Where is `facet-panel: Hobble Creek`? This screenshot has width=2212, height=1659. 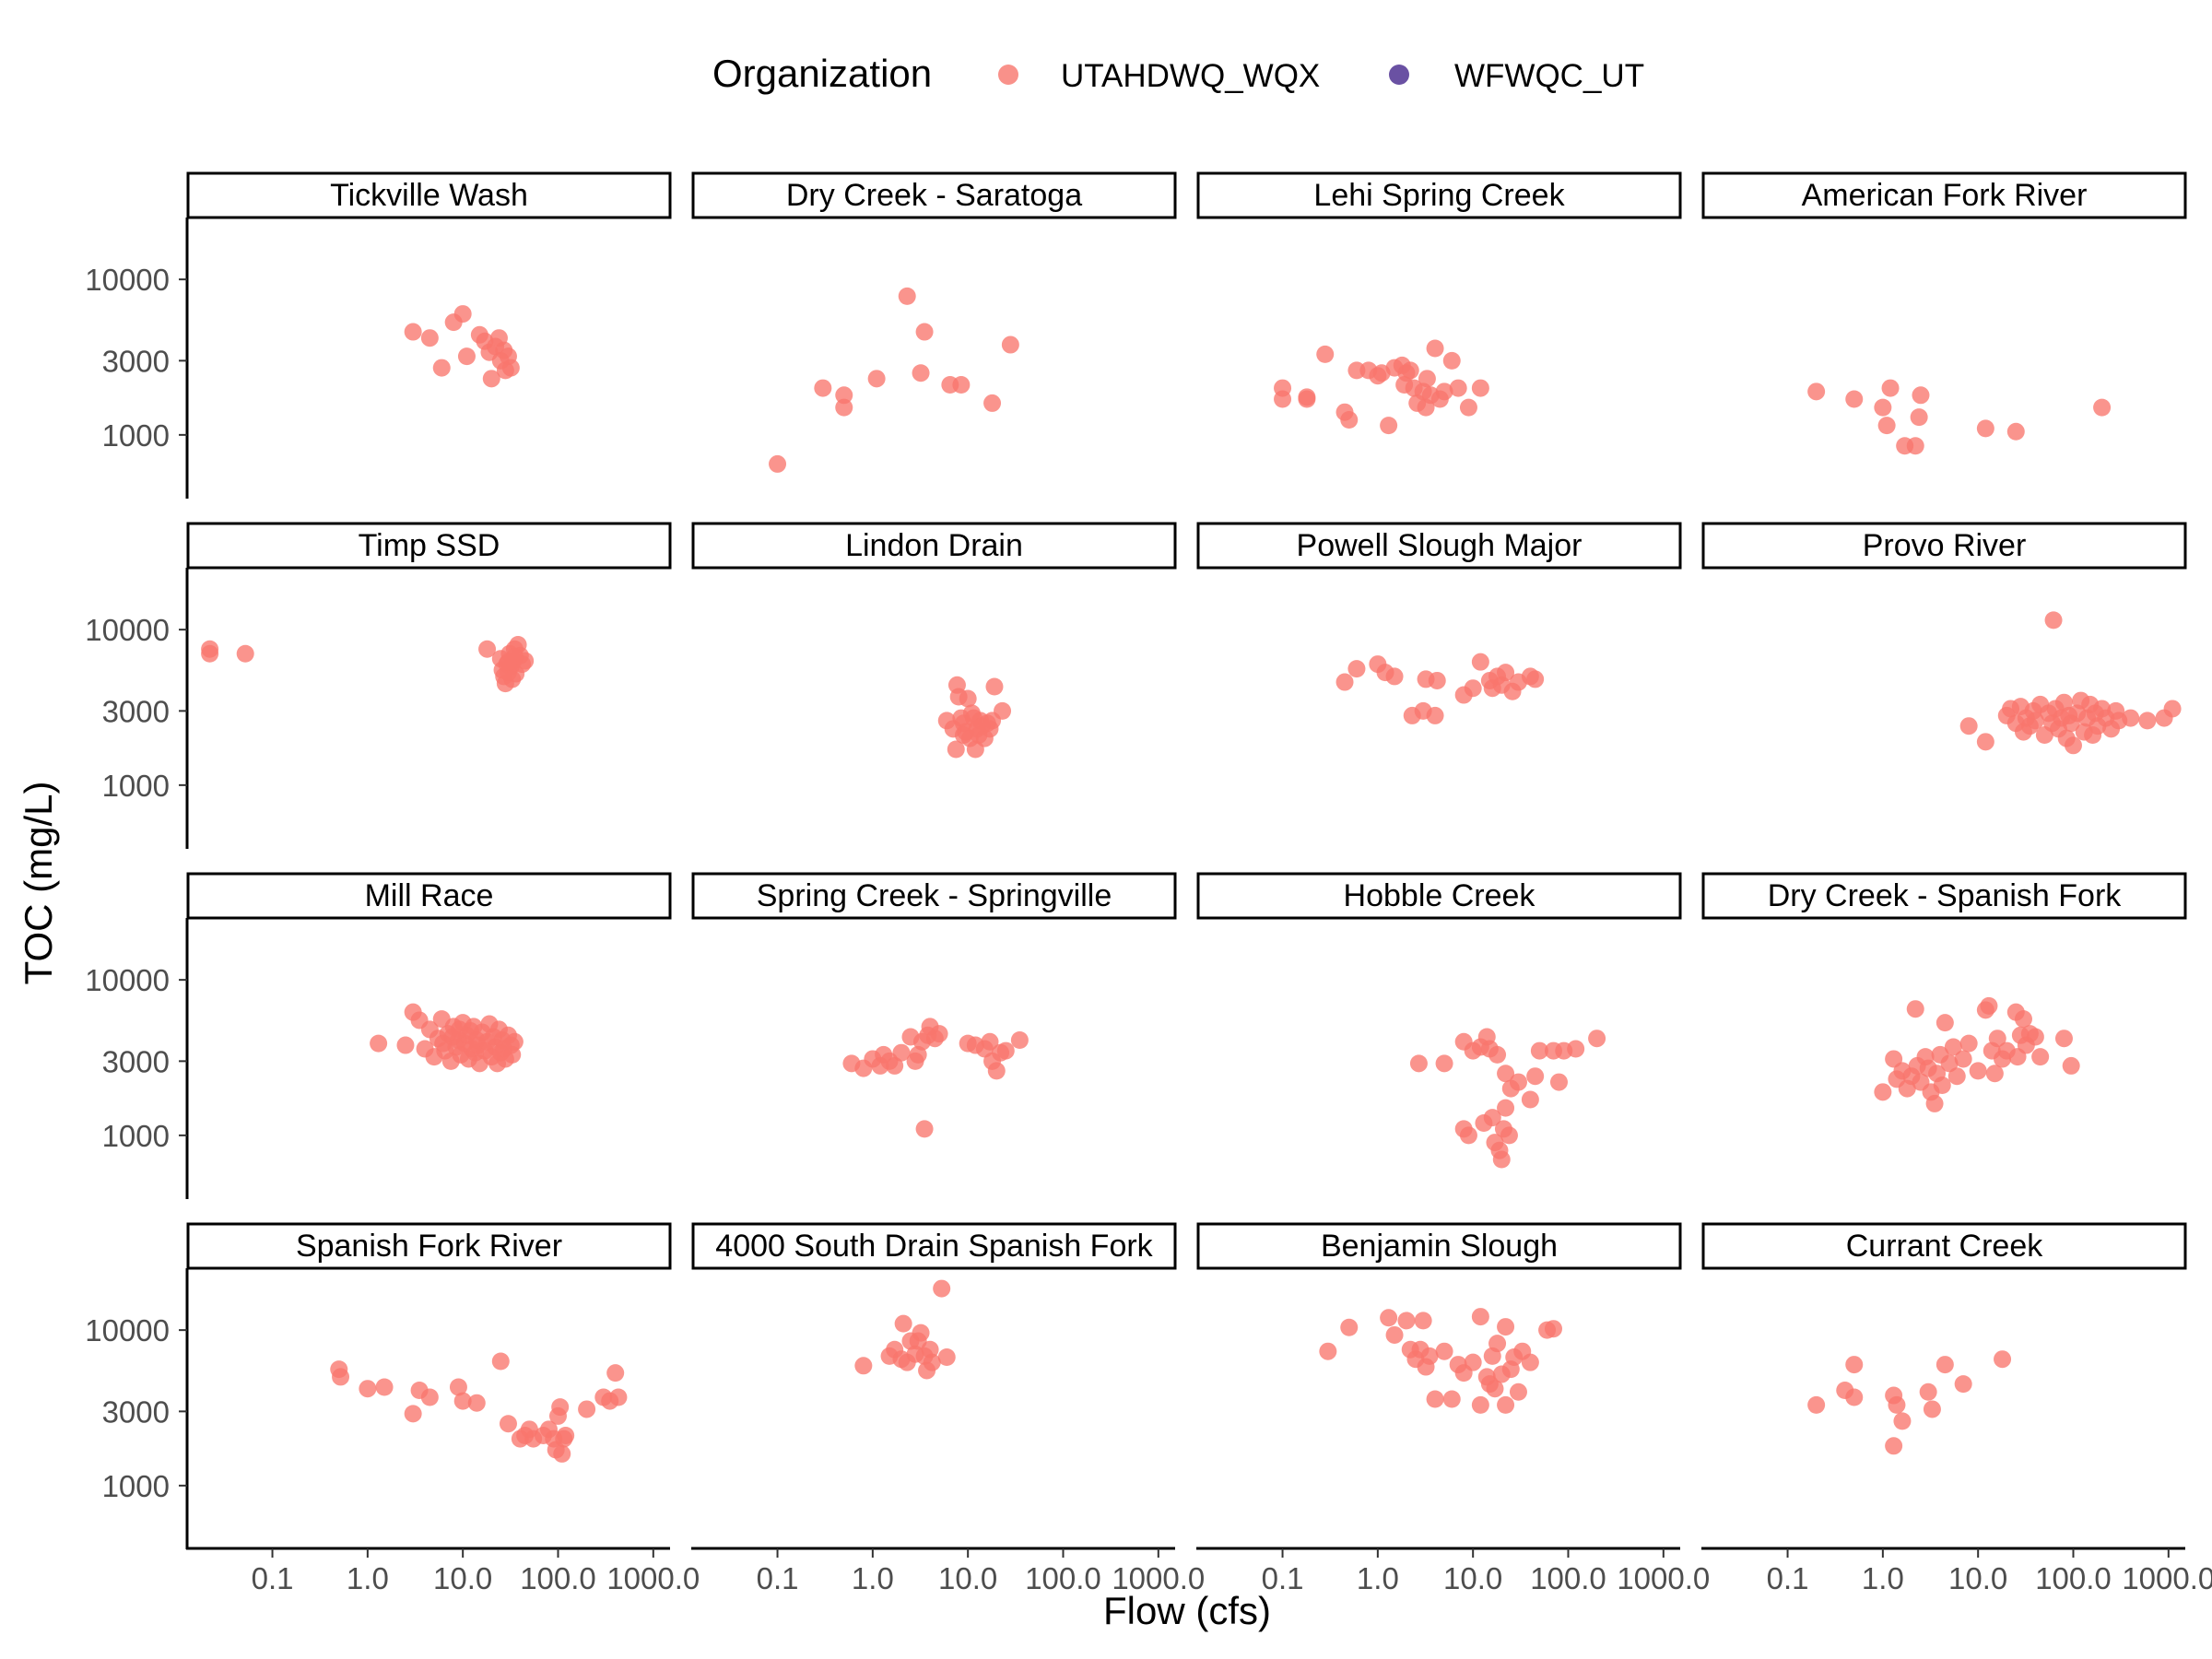 facet-panel: Hobble Creek is located at coordinates (1439, 1020).